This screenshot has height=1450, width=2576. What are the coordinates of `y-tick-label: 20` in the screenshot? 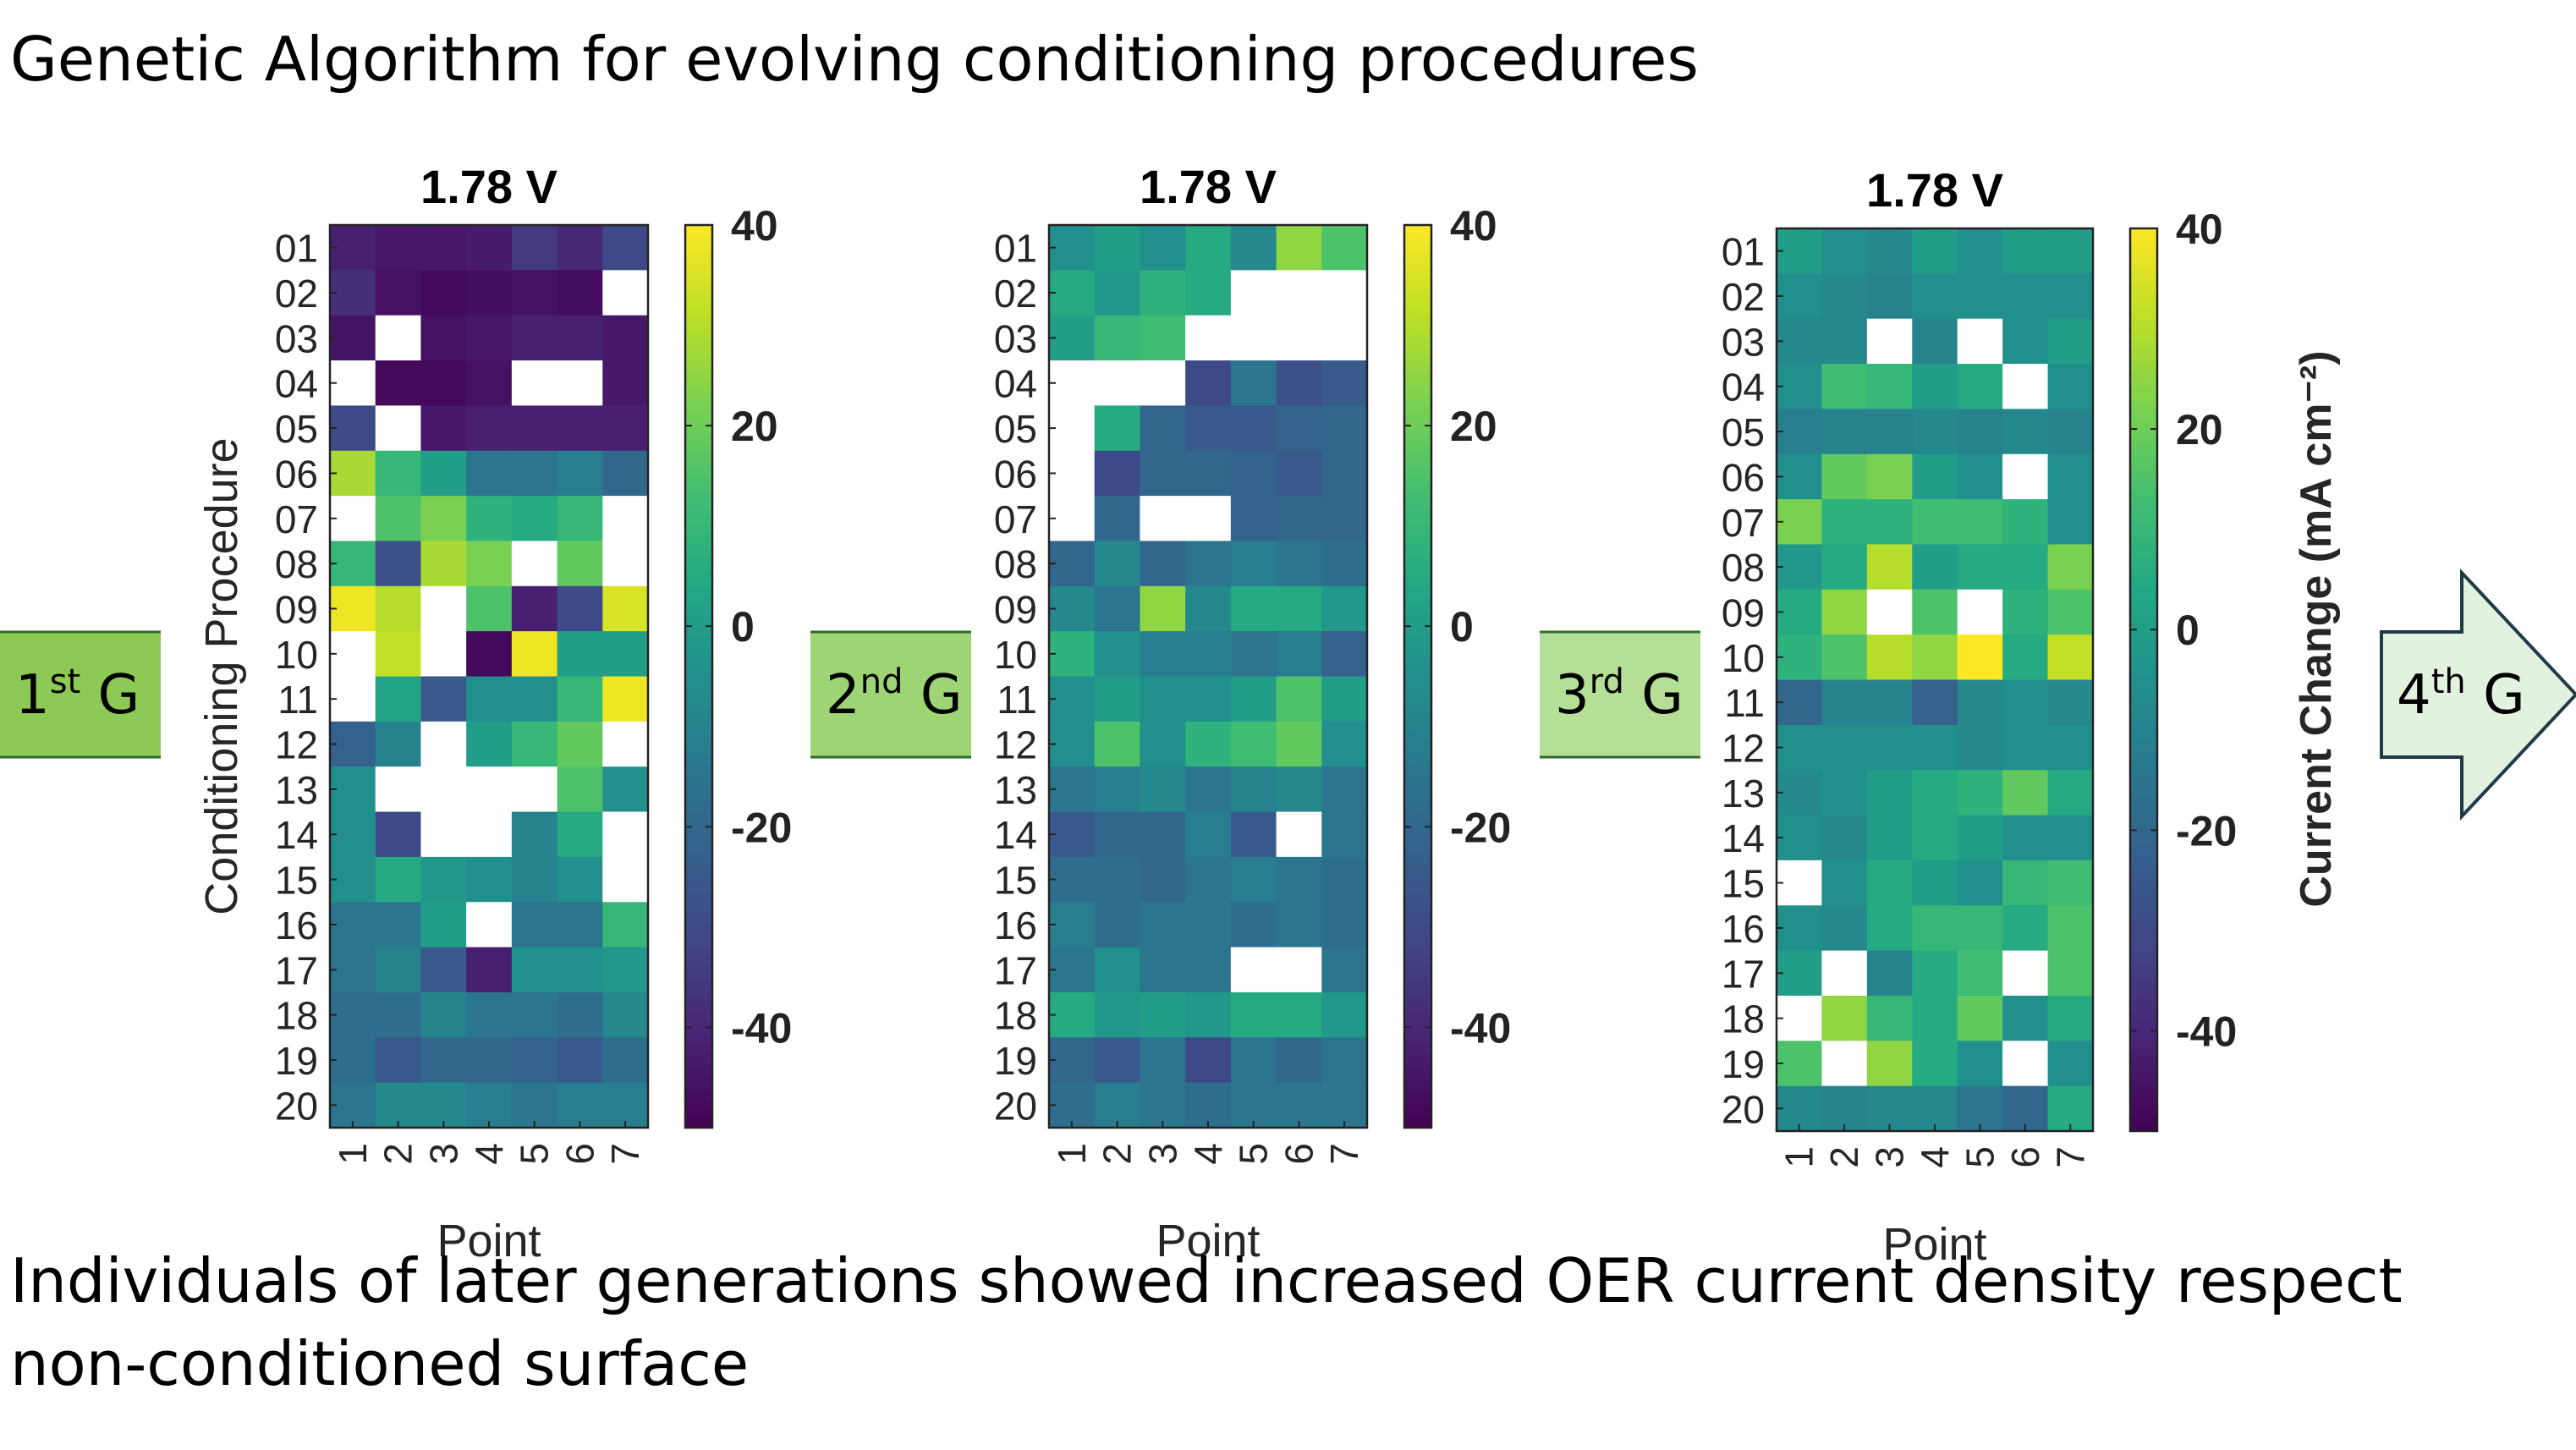 It's located at (1744, 1109).